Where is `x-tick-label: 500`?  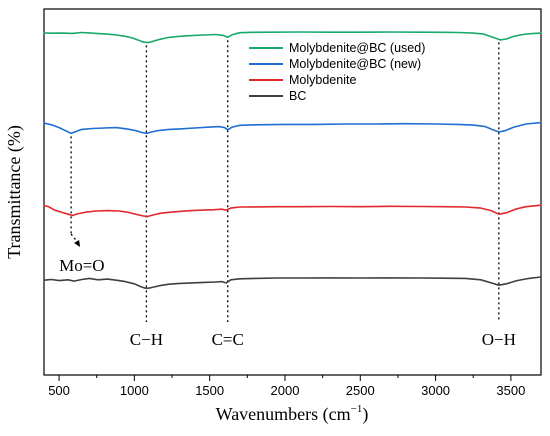
x-tick-label: 500 is located at coordinates (59, 390).